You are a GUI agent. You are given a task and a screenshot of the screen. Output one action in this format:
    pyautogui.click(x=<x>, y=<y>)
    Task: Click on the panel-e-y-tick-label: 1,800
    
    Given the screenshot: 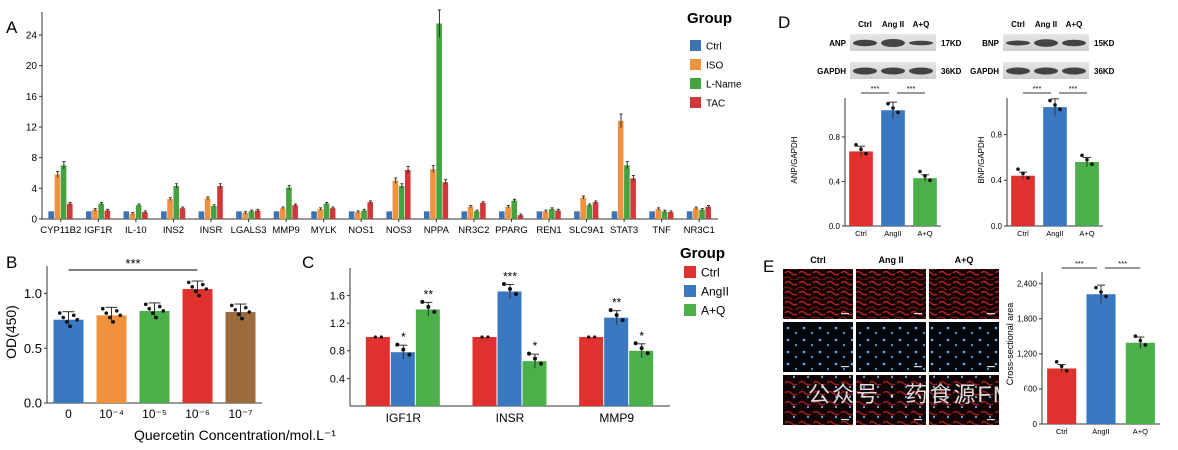 What is the action you would take?
    pyautogui.click(x=1027, y=319)
    